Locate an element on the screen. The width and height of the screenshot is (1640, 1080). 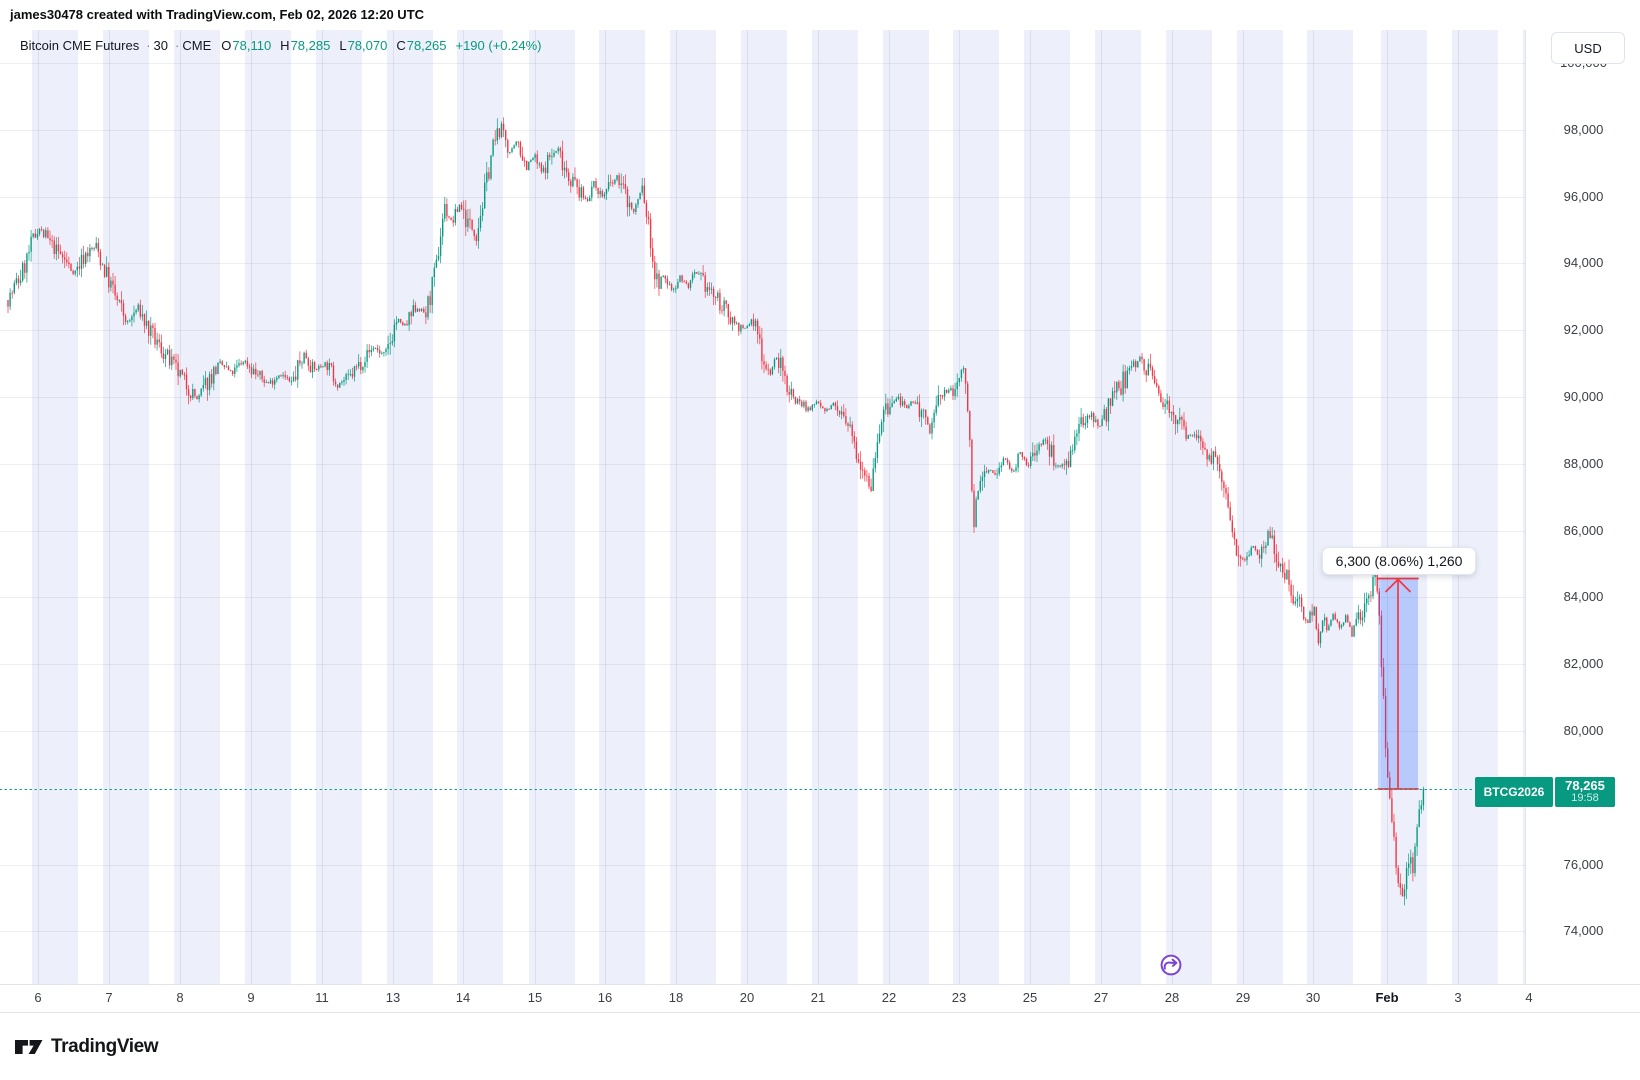
price-axis-label: 86,000 is located at coordinates (1583, 530).